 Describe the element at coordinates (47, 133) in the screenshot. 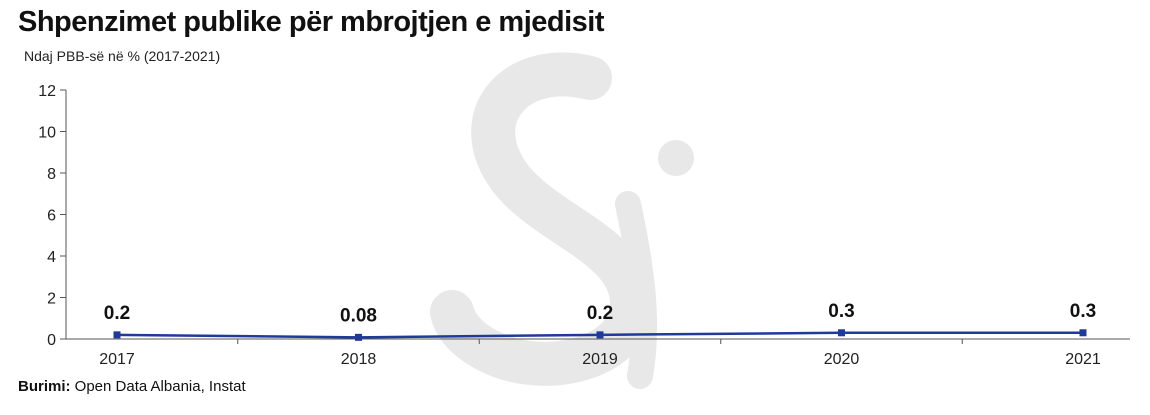

I see `y-tick-label: 10` at that location.